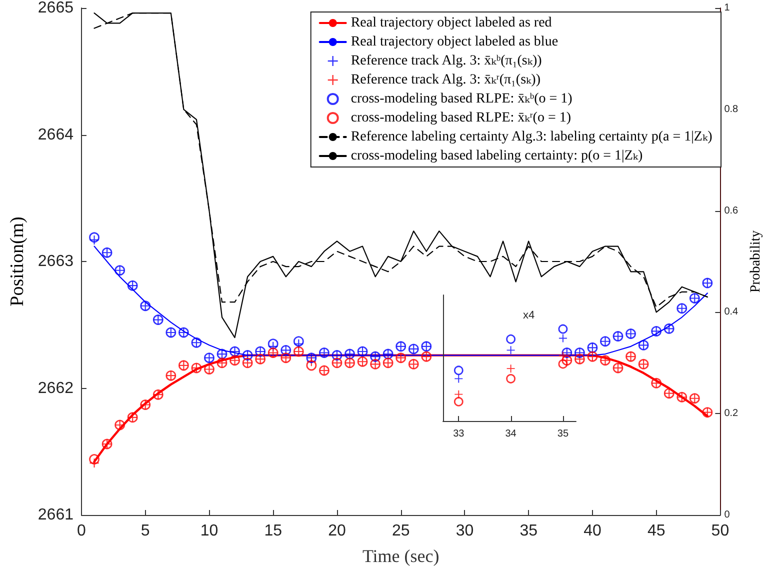  Describe the element at coordinates (461, 118) in the screenshot. I see `legend-label: cross-modeling based RLPE: x̄ₖʳ(o = 1)` at that location.